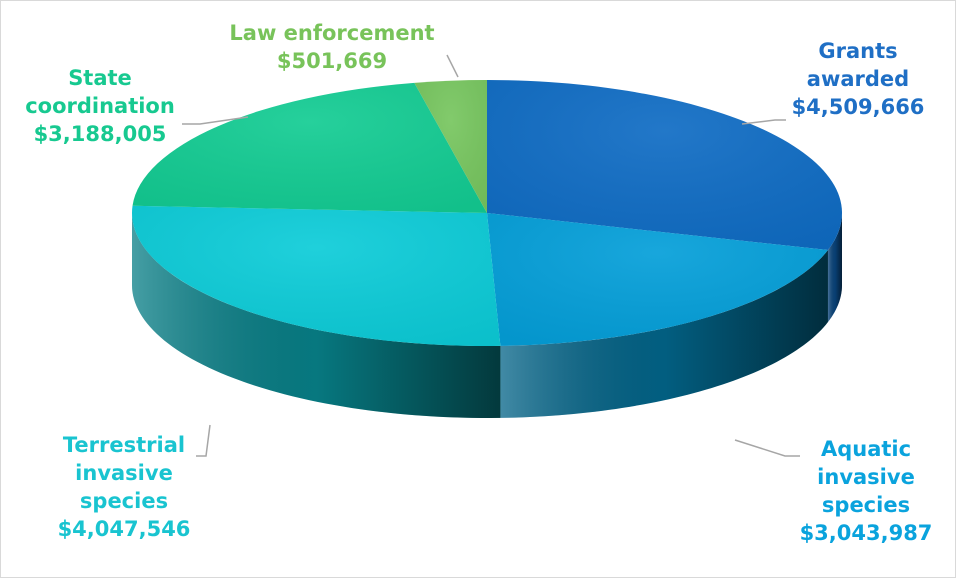 The width and height of the screenshot is (956, 578). What do you see at coordinates (858, 79) in the screenshot?
I see `slice-label-0-line-1: awarded` at bounding box center [858, 79].